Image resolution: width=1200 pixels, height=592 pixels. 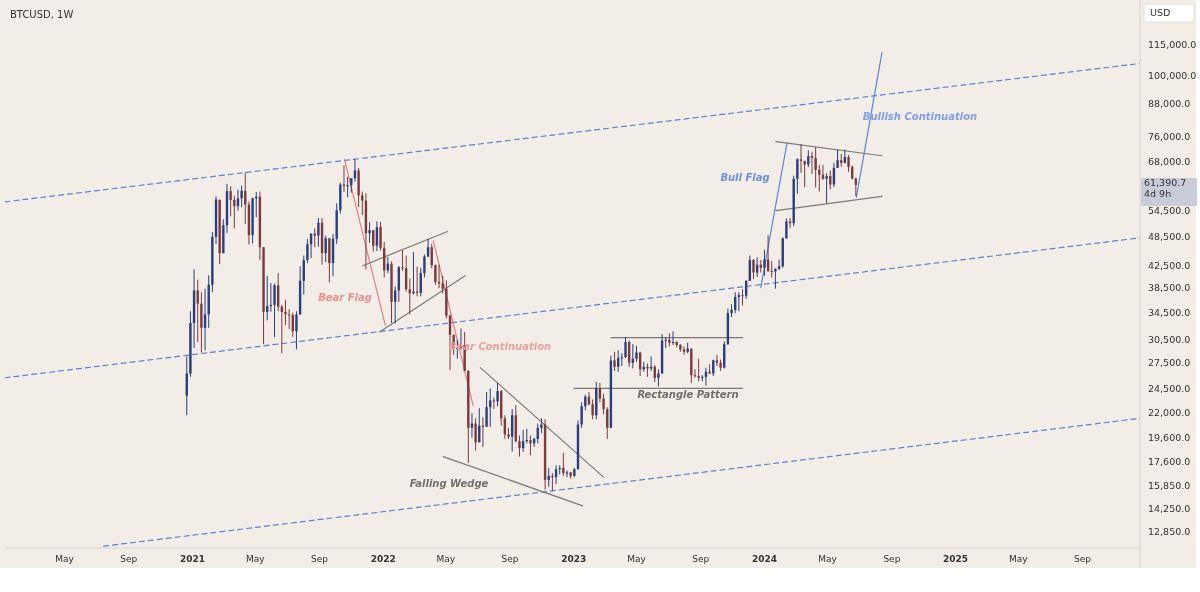 What do you see at coordinates (1169, 485) in the screenshot?
I see `y-tick-label: 15,850.0` at bounding box center [1169, 485].